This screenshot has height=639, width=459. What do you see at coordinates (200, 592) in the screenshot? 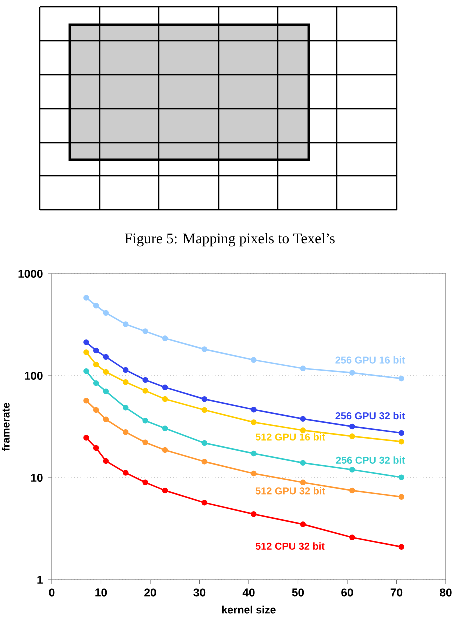
I see `x-tick-label: 30` at bounding box center [200, 592].